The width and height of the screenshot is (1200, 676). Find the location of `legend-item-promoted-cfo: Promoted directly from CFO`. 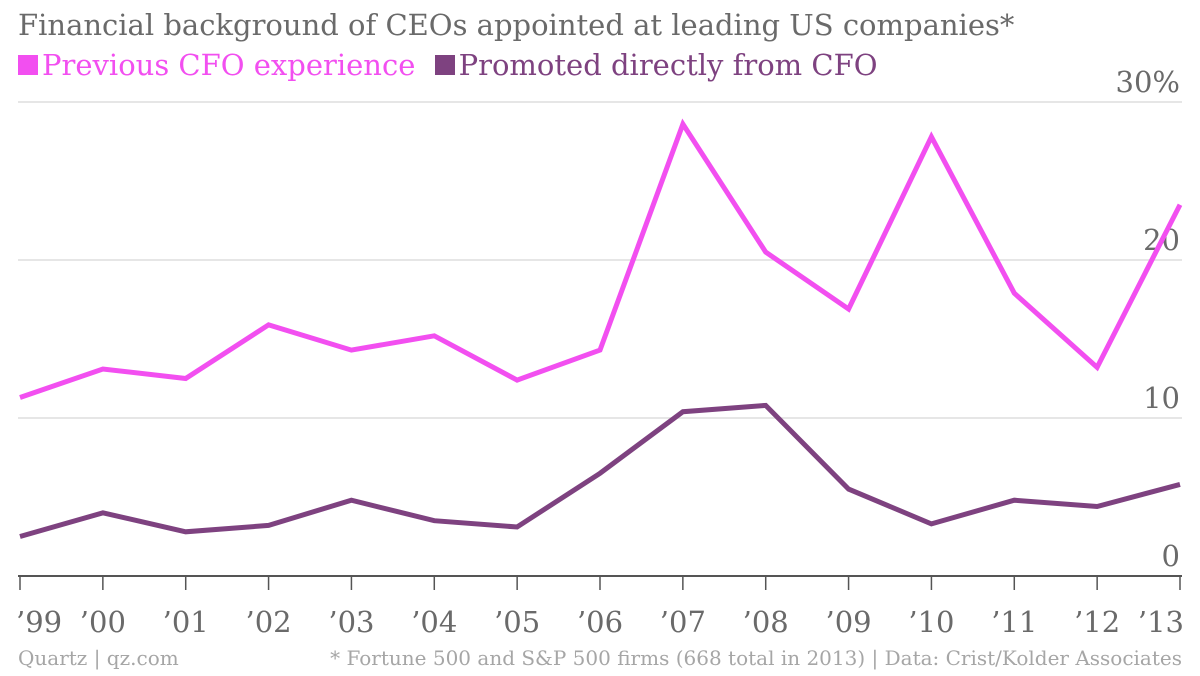

legend-item-promoted-cfo: Promoted directly from CFO is located at coordinates (656, 65).